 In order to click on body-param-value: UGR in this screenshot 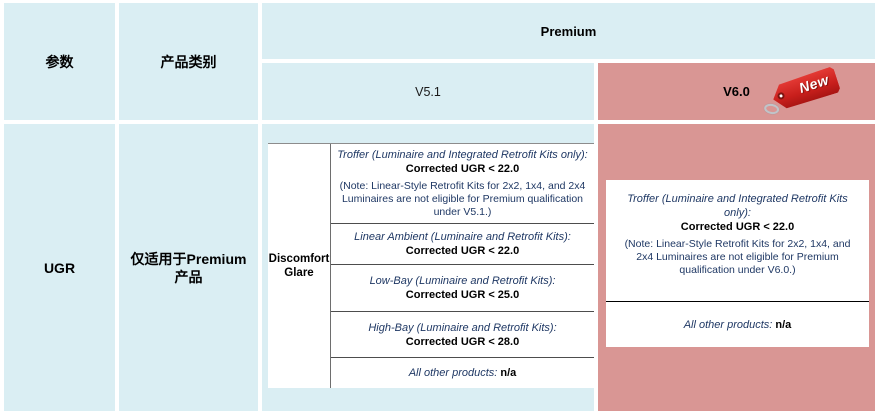, I will do `click(59, 267)`.